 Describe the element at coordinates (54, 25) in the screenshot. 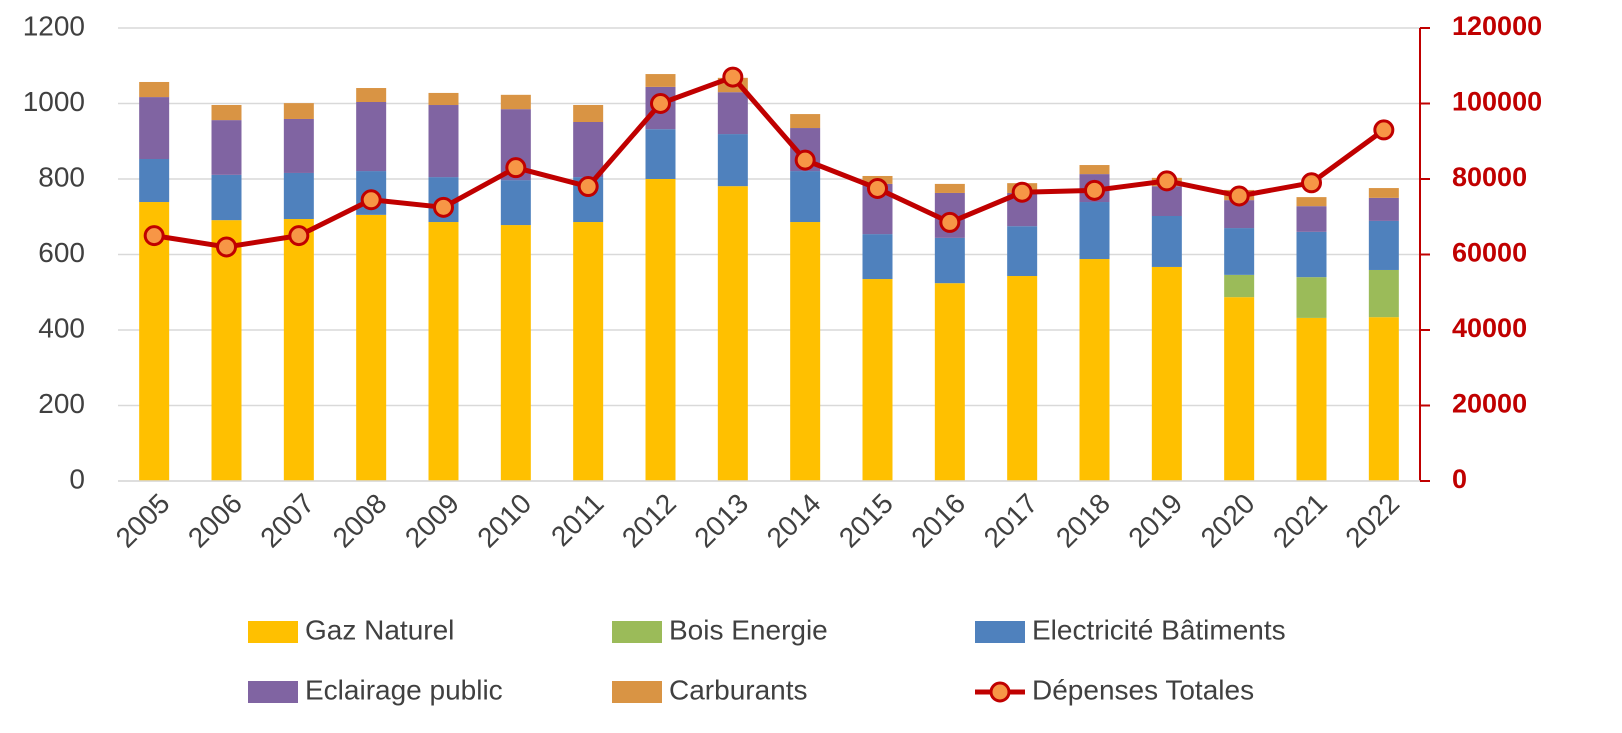

I see `y-tick-label: 1200` at that location.